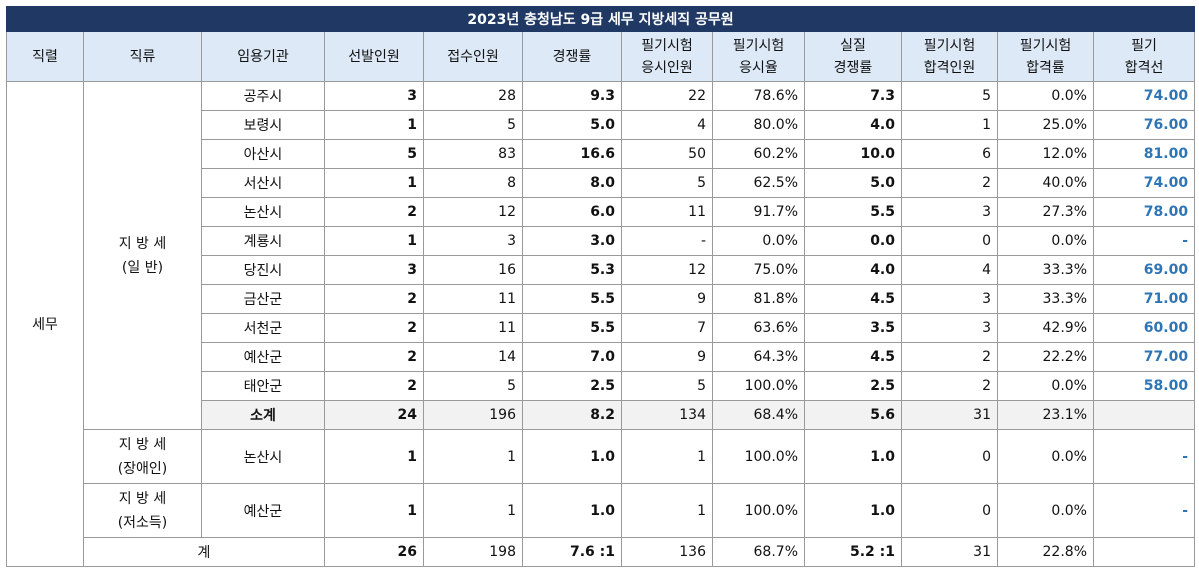 This screenshot has height=574, width=1199. What do you see at coordinates (263, 154) in the screenshot?
I see `agency-cell: 아산시` at bounding box center [263, 154].